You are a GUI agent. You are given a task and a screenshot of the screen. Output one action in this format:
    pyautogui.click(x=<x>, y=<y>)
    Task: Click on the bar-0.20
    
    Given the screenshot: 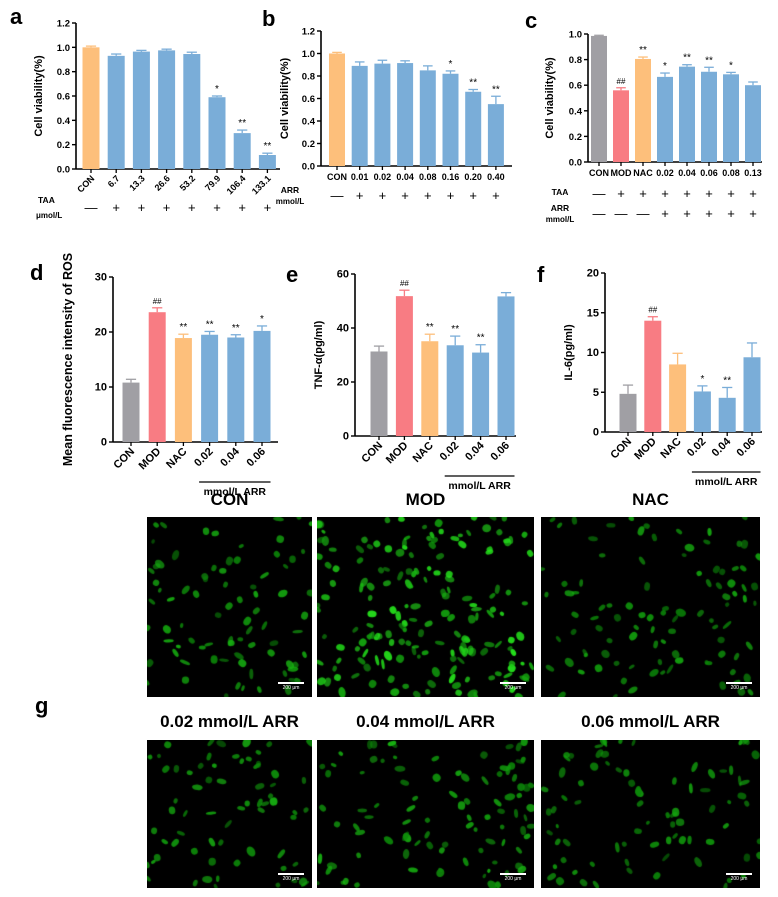 What is the action you would take?
    pyautogui.click(x=473, y=128)
    